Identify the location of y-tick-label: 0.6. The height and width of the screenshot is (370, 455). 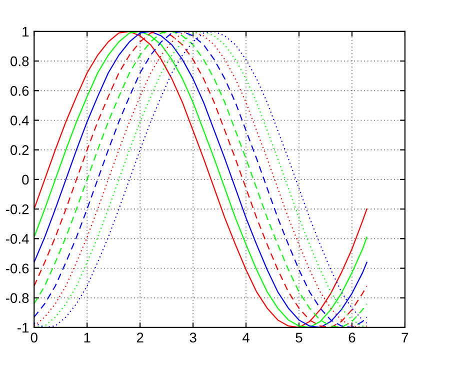
(19, 91).